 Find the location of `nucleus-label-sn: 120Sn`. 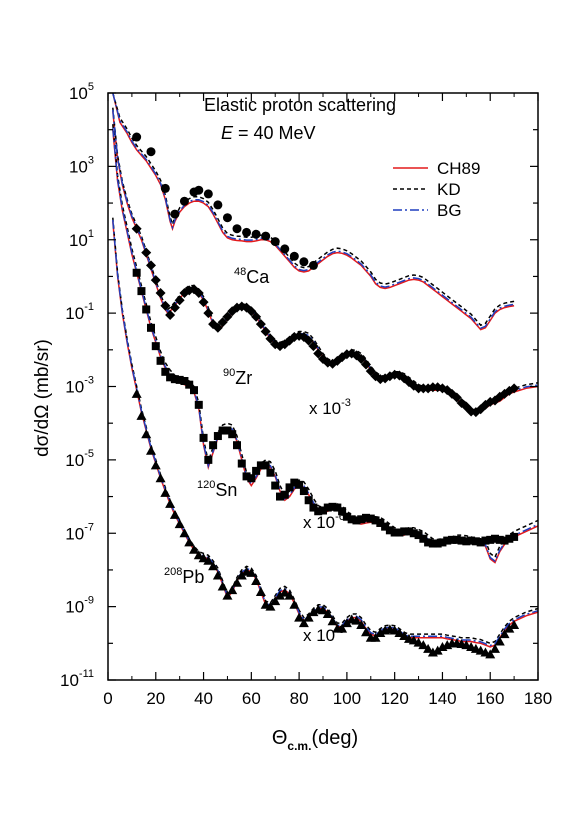

nucleus-label-sn: 120Sn is located at coordinates (217, 489).